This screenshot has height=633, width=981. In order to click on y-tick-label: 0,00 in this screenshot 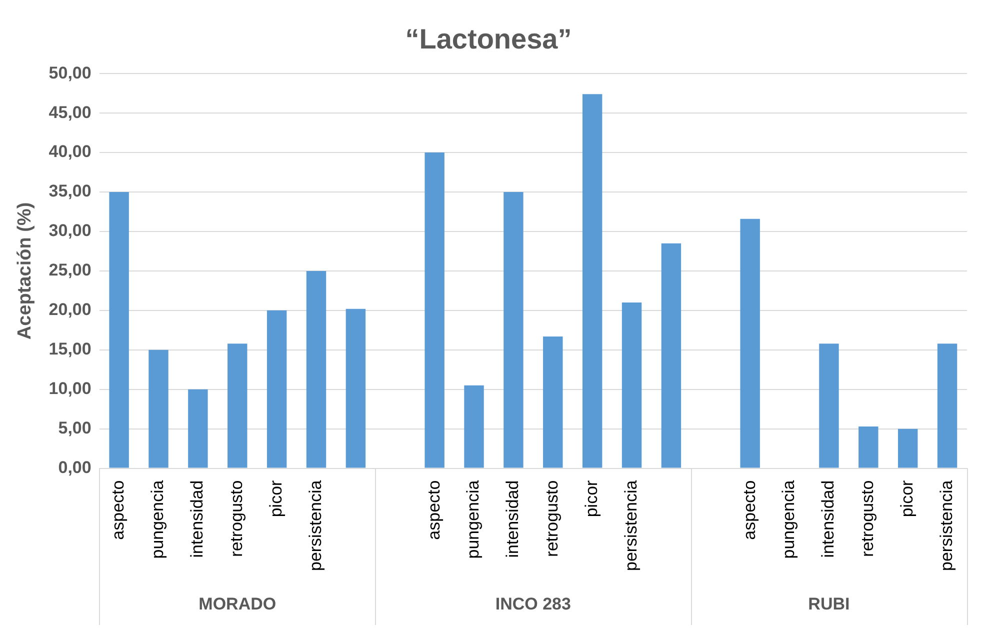, I will do `click(75, 467)`.